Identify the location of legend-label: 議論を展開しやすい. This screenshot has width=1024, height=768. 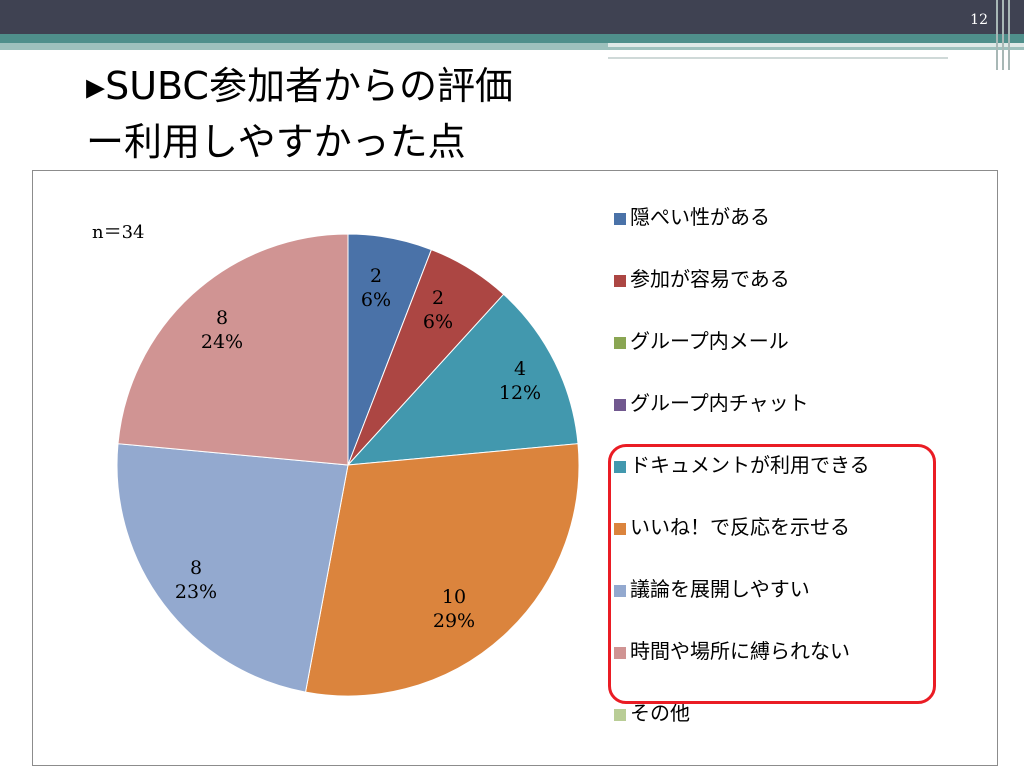
(720, 589).